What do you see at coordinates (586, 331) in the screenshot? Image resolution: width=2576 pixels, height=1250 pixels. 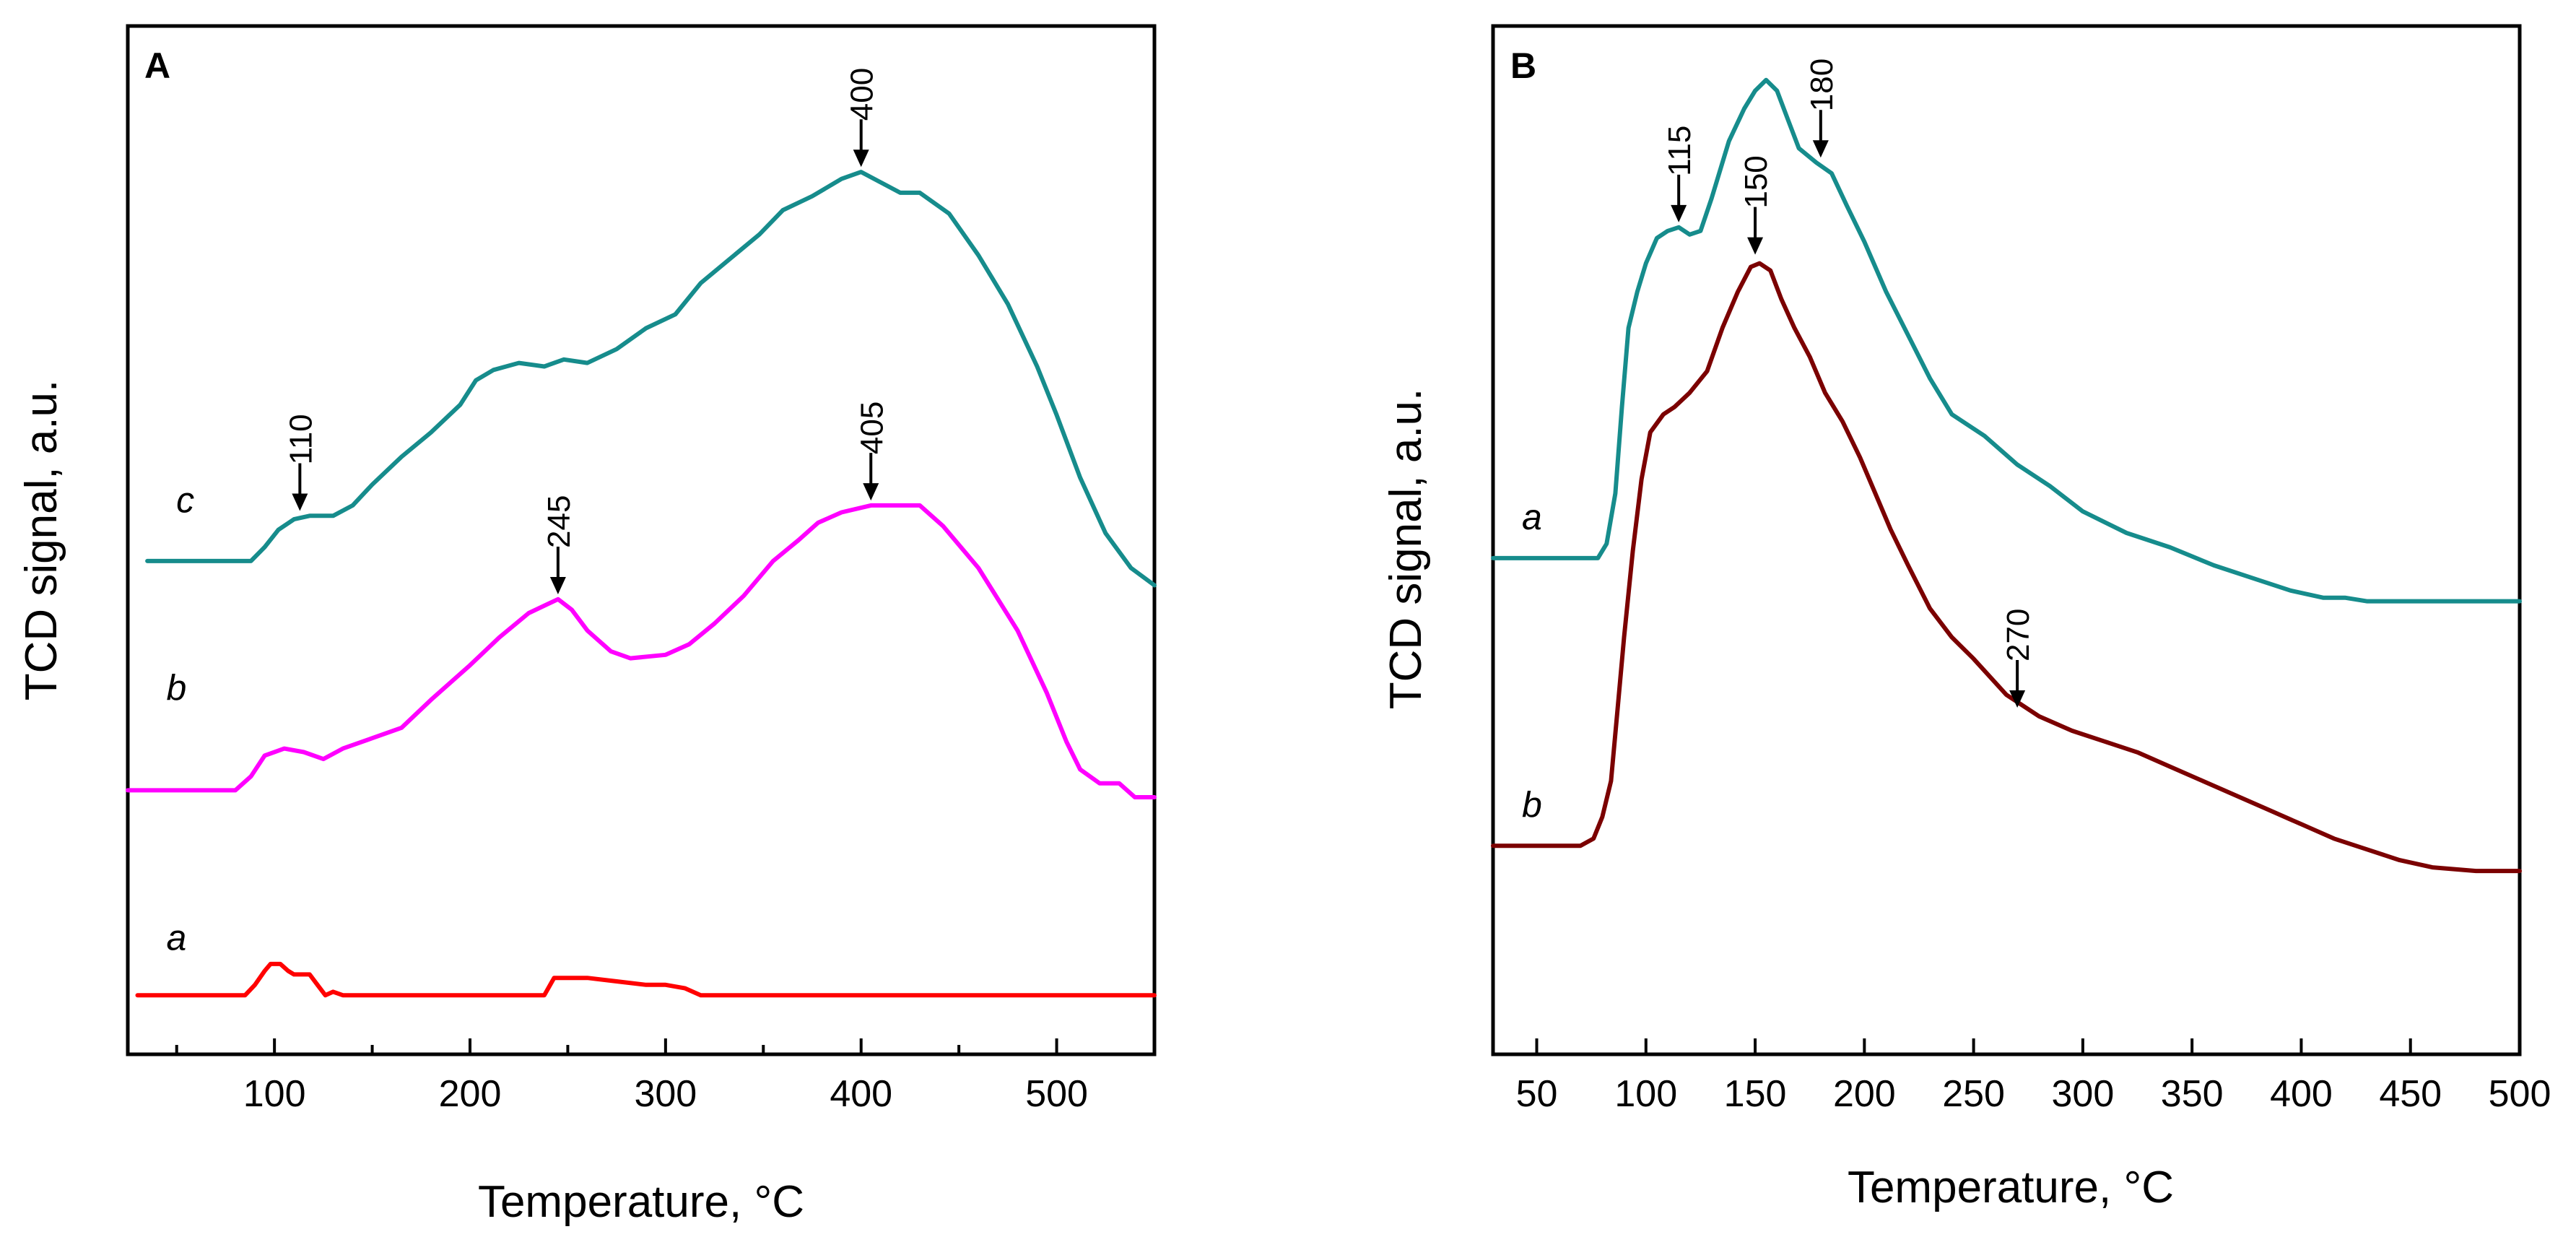 I see `annotations-a: 110 245 400 405` at bounding box center [586, 331].